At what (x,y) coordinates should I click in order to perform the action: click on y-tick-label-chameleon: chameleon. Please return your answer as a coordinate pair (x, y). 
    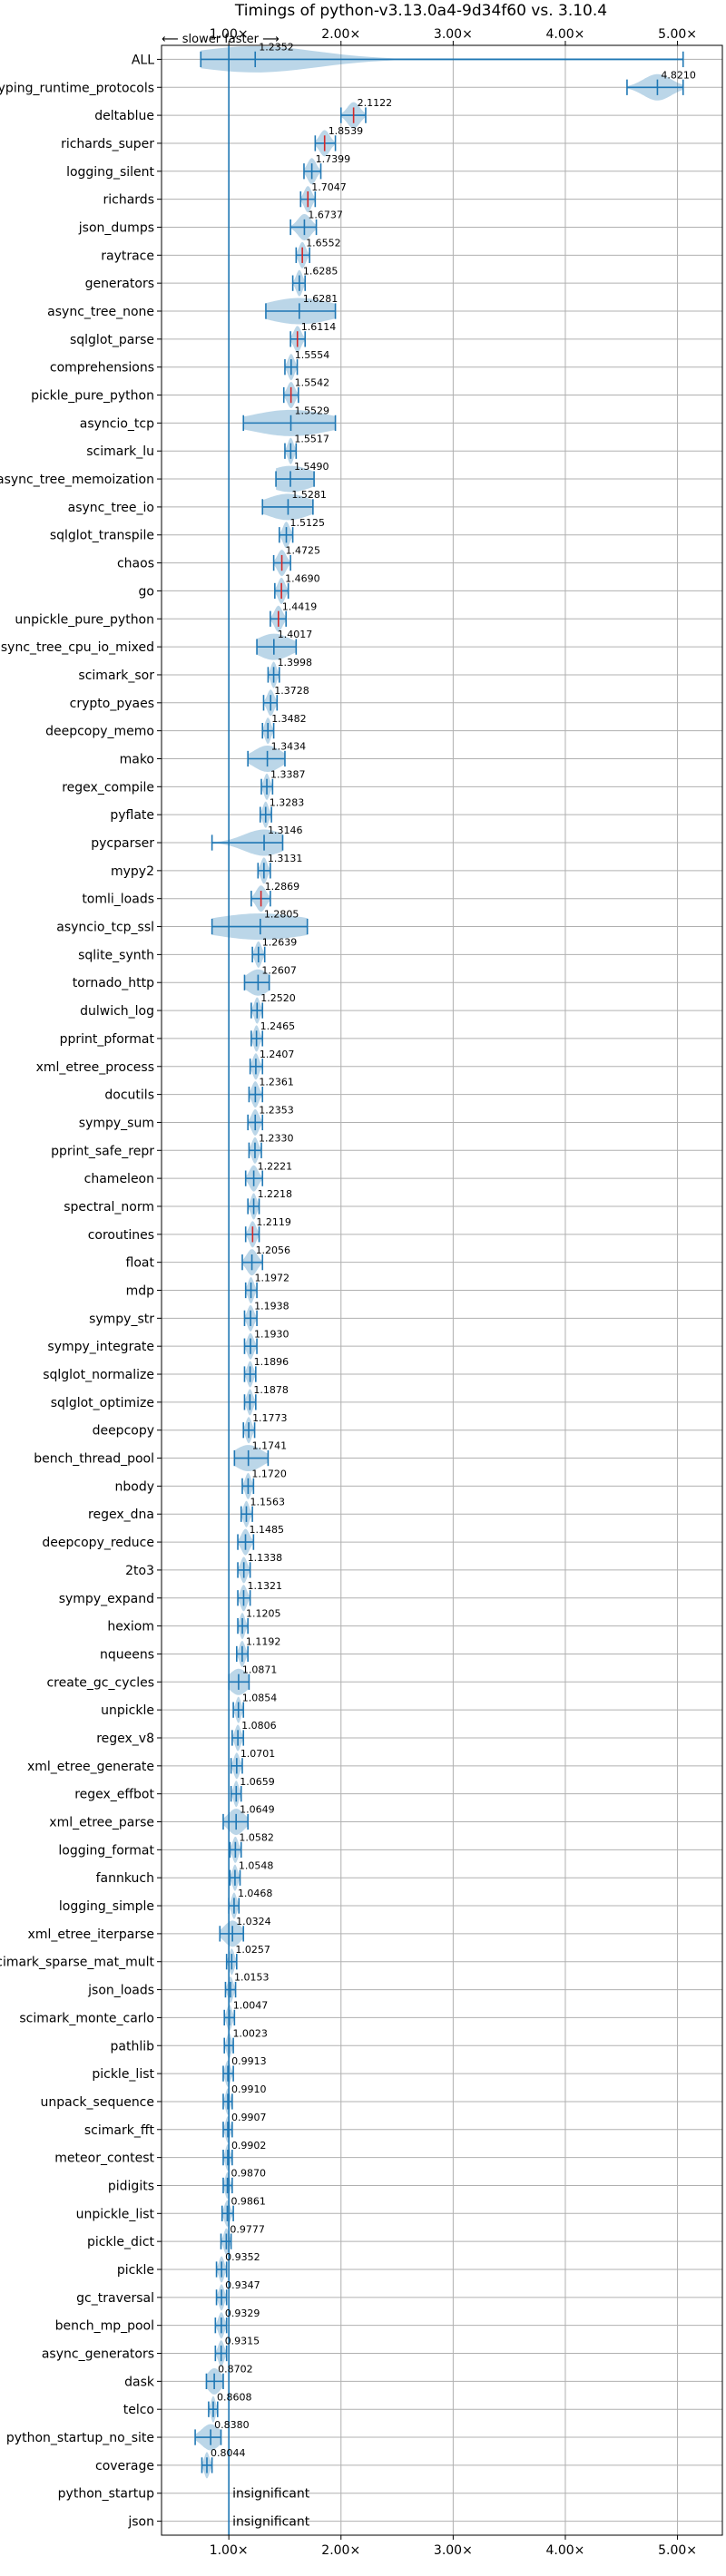
    Looking at the image, I should click on (119, 1179).